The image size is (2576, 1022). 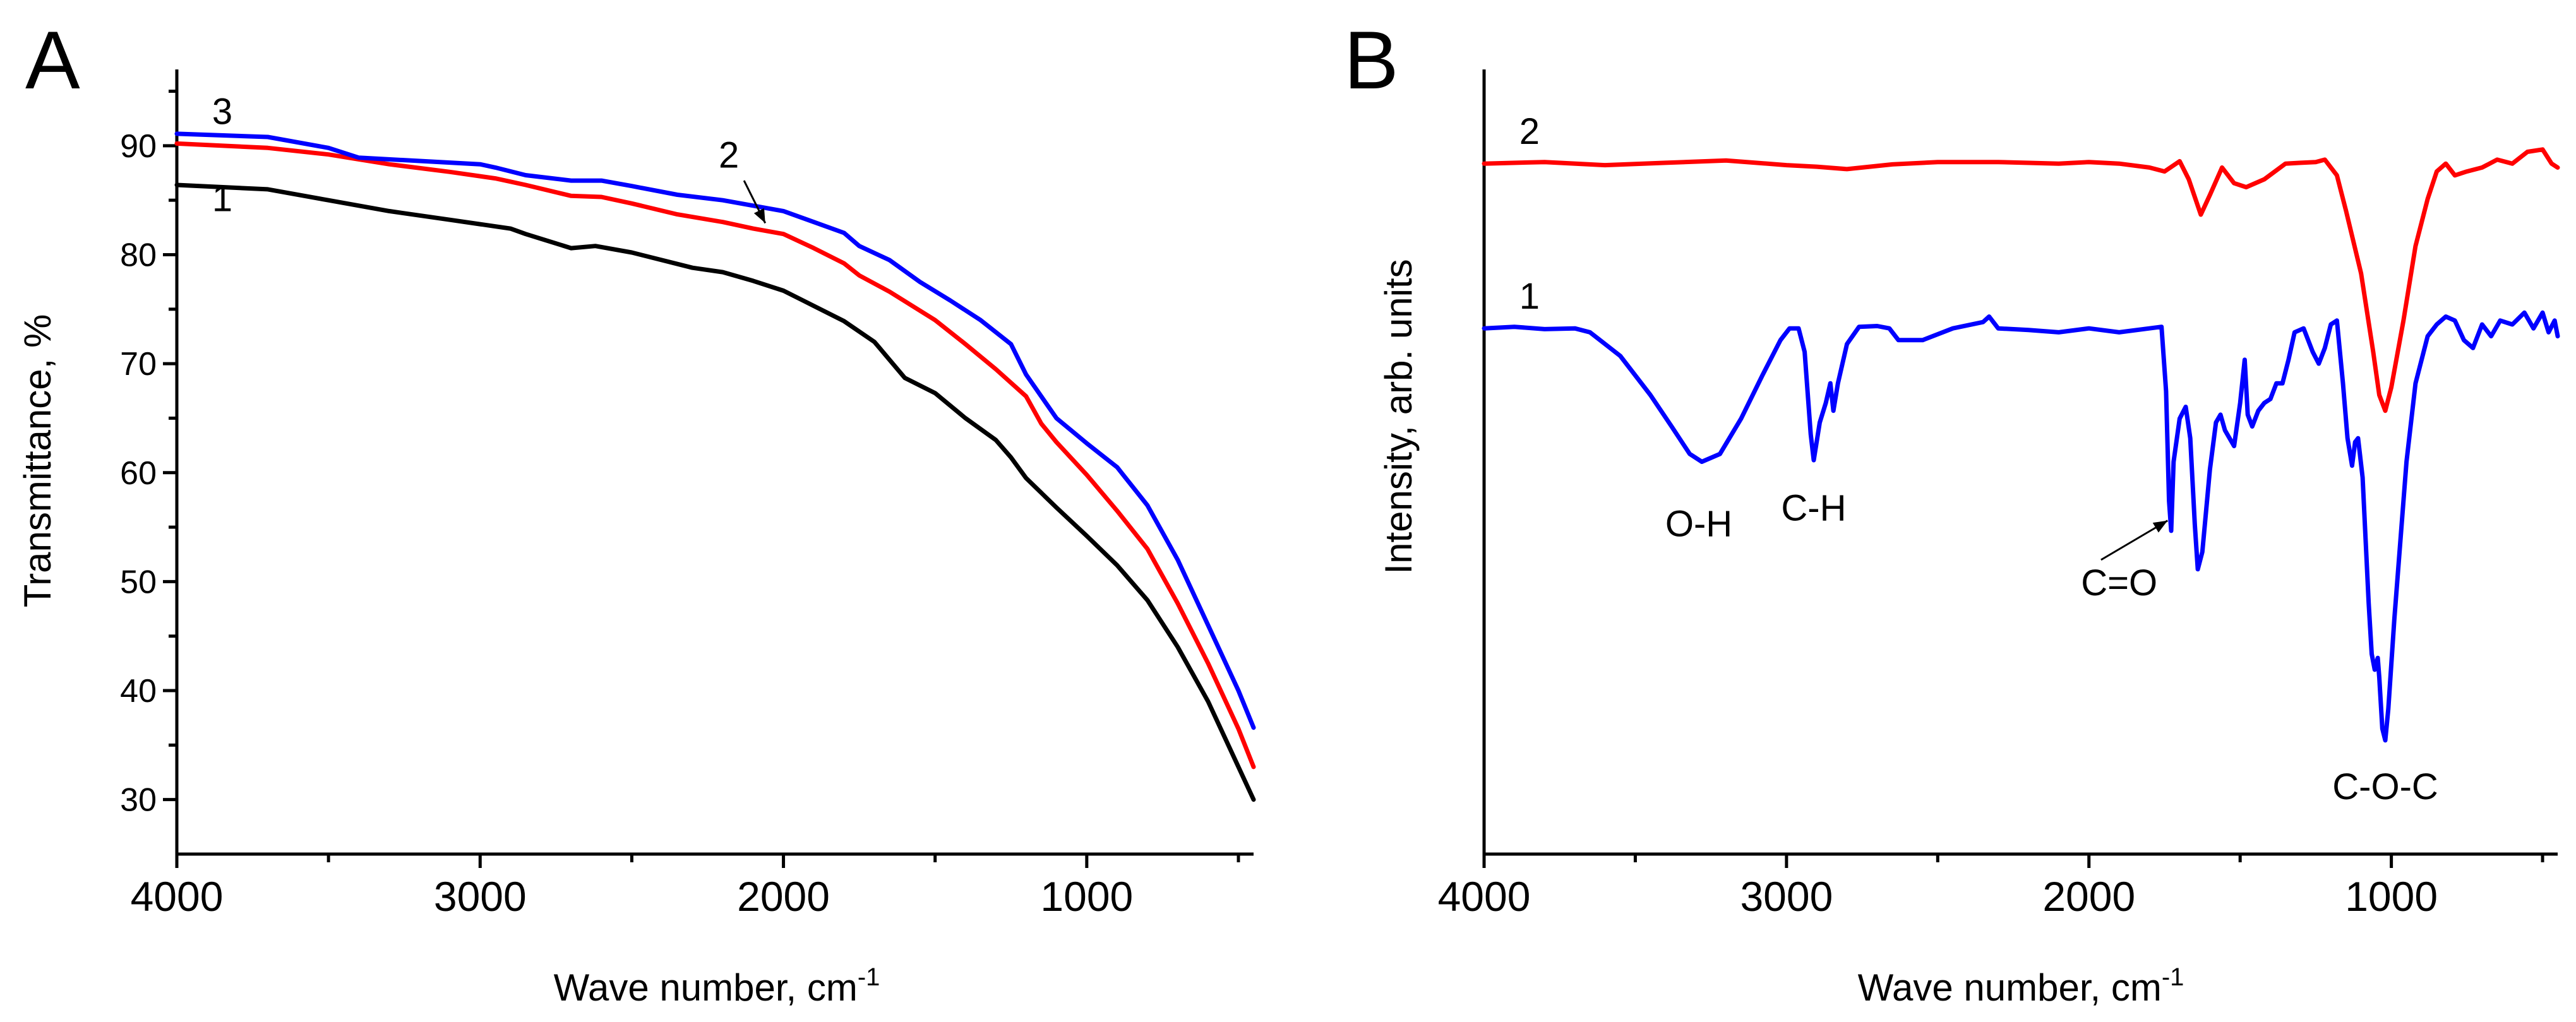 I want to click on panel-b-arrows, so click(x=2134, y=540).